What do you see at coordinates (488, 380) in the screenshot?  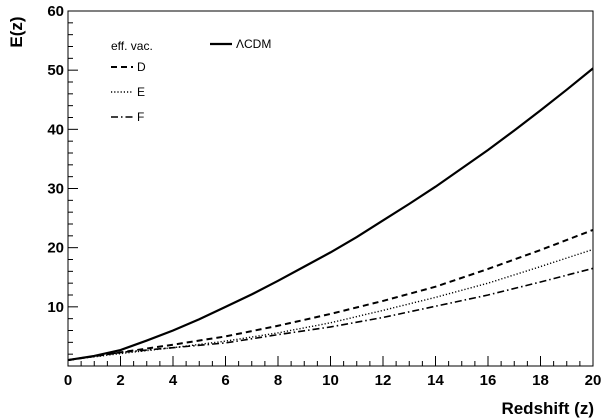 I see `x-tick-label: 16` at bounding box center [488, 380].